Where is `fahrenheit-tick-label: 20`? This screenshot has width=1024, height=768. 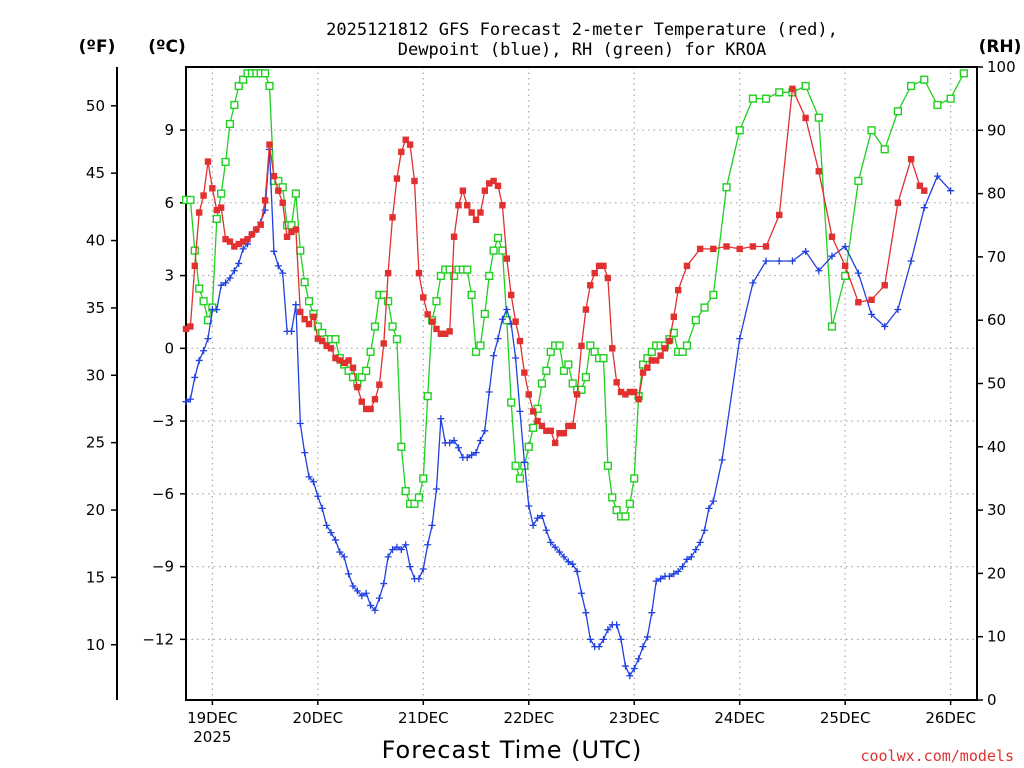 fahrenheit-tick-label: 20 is located at coordinates (95, 510).